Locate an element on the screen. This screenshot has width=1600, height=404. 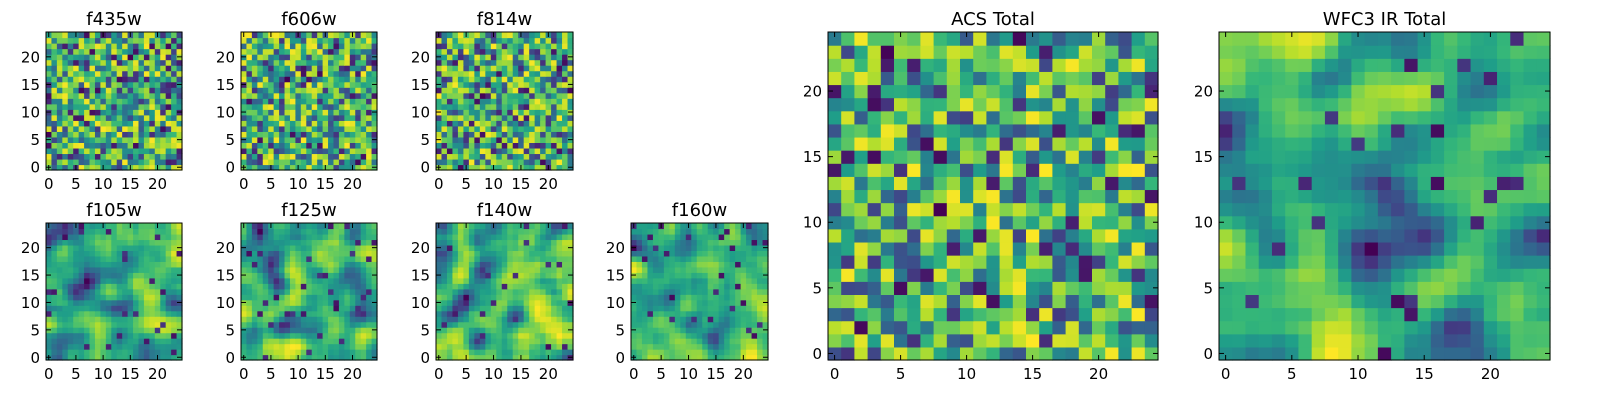
panel-title: f160w is located at coordinates (699, 210).